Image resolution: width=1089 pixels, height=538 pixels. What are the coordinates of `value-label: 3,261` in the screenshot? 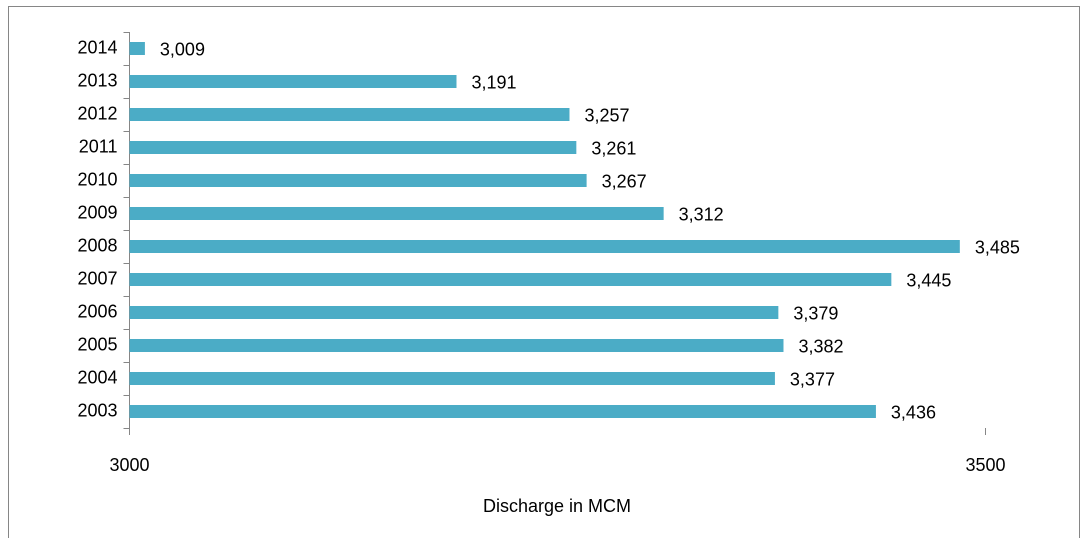 It's located at (613, 148).